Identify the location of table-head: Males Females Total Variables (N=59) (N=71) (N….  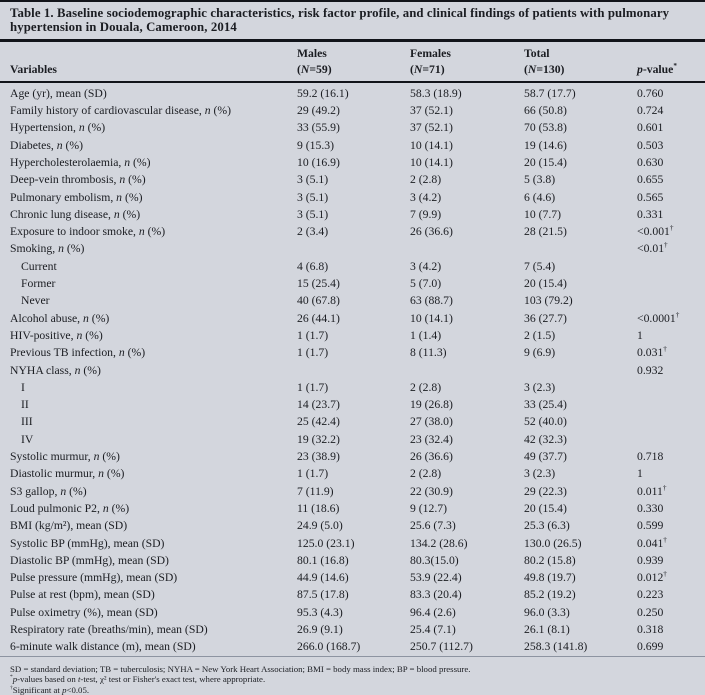
(352, 62).